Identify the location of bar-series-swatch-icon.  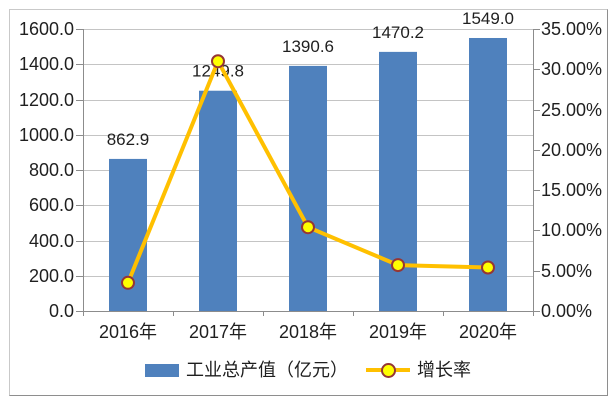
(162, 370).